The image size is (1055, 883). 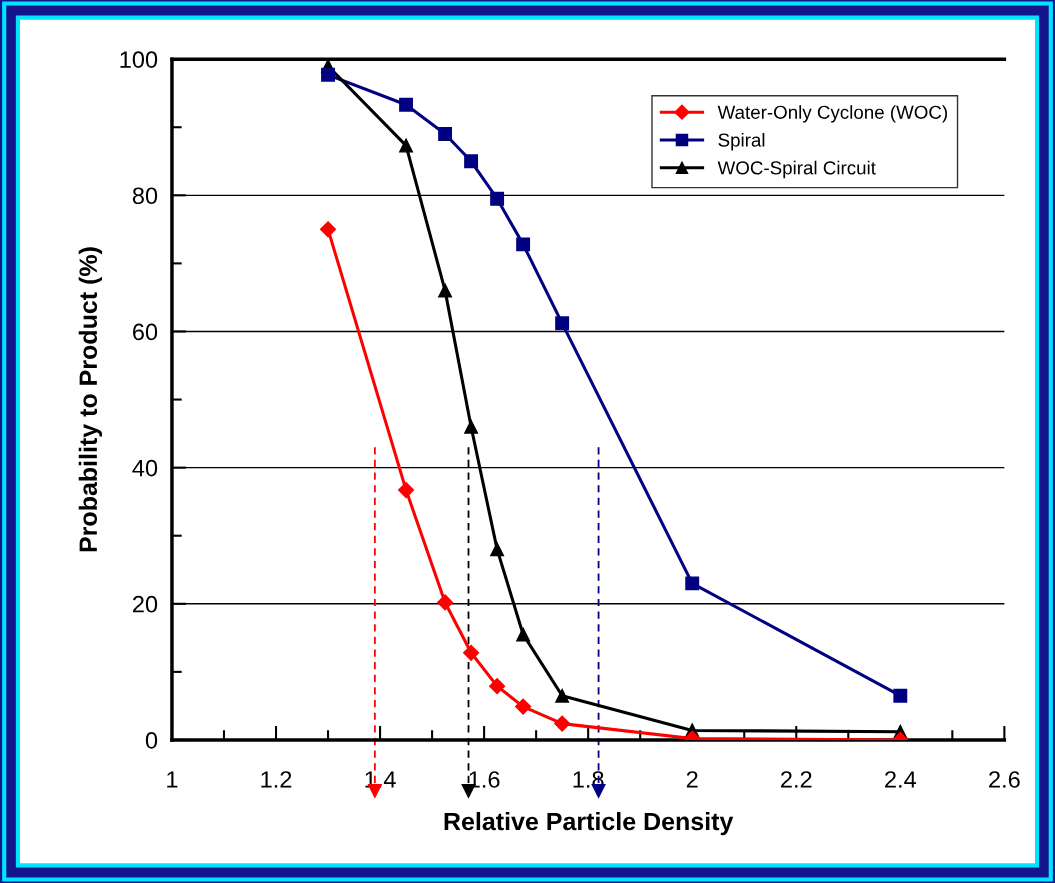 What do you see at coordinates (796, 169) in the screenshot?
I see `legend-label: WOC-Spiral Circuit` at bounding box center [796, 169].